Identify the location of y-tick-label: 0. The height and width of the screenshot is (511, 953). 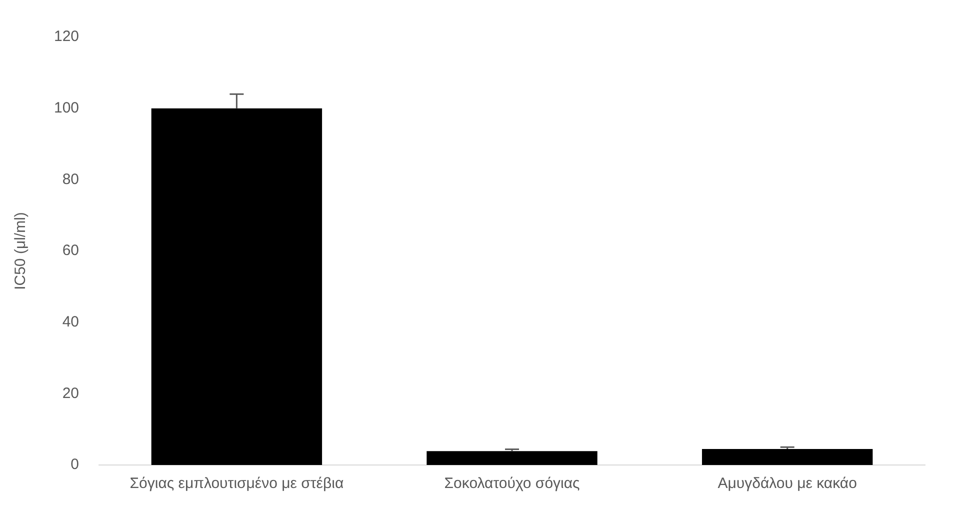
(75, 465).